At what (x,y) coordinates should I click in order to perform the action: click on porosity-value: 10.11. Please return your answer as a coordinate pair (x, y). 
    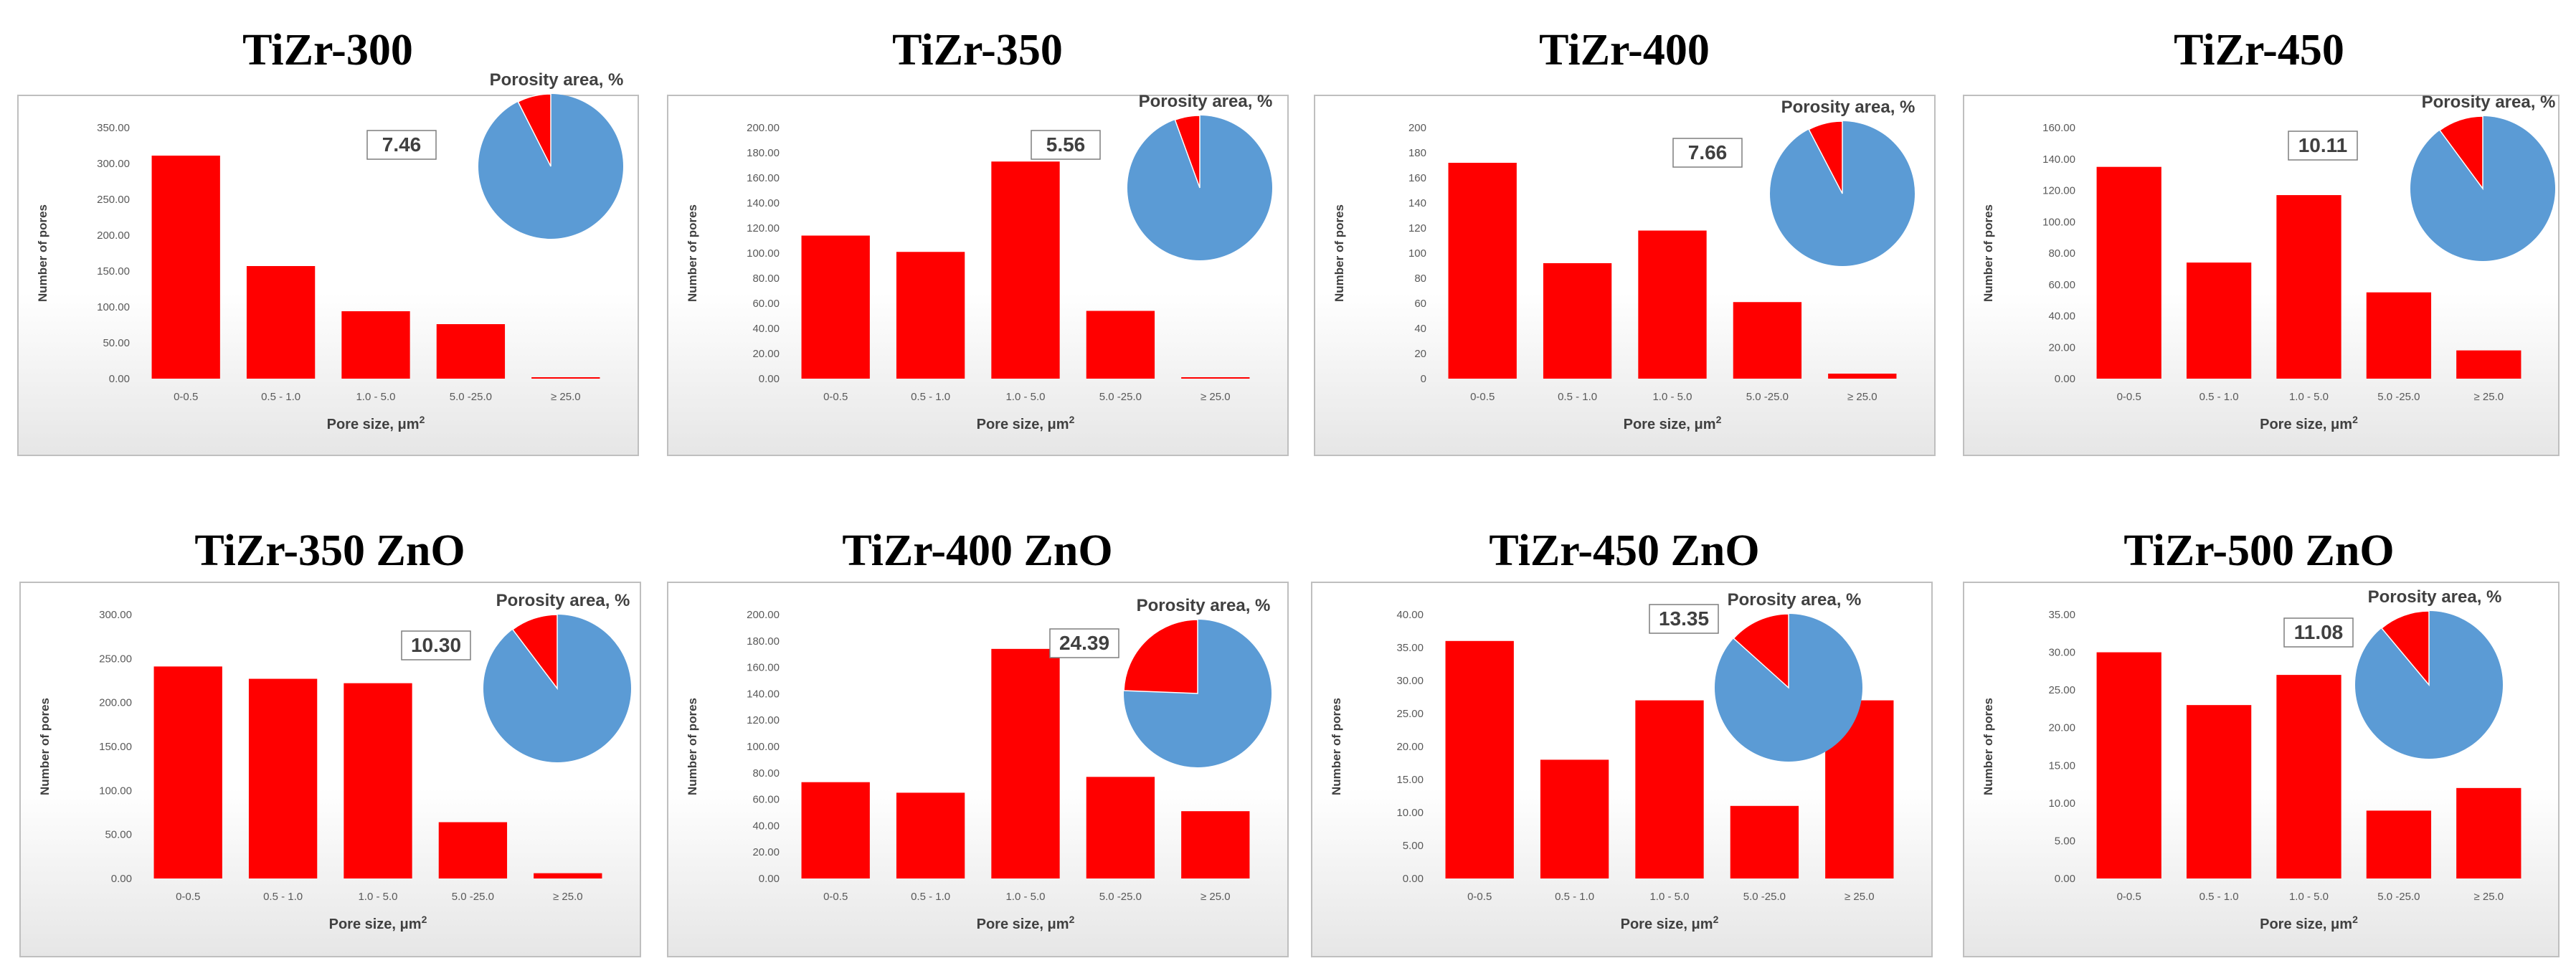
    Looking at the image, I should click on (2323, 145).